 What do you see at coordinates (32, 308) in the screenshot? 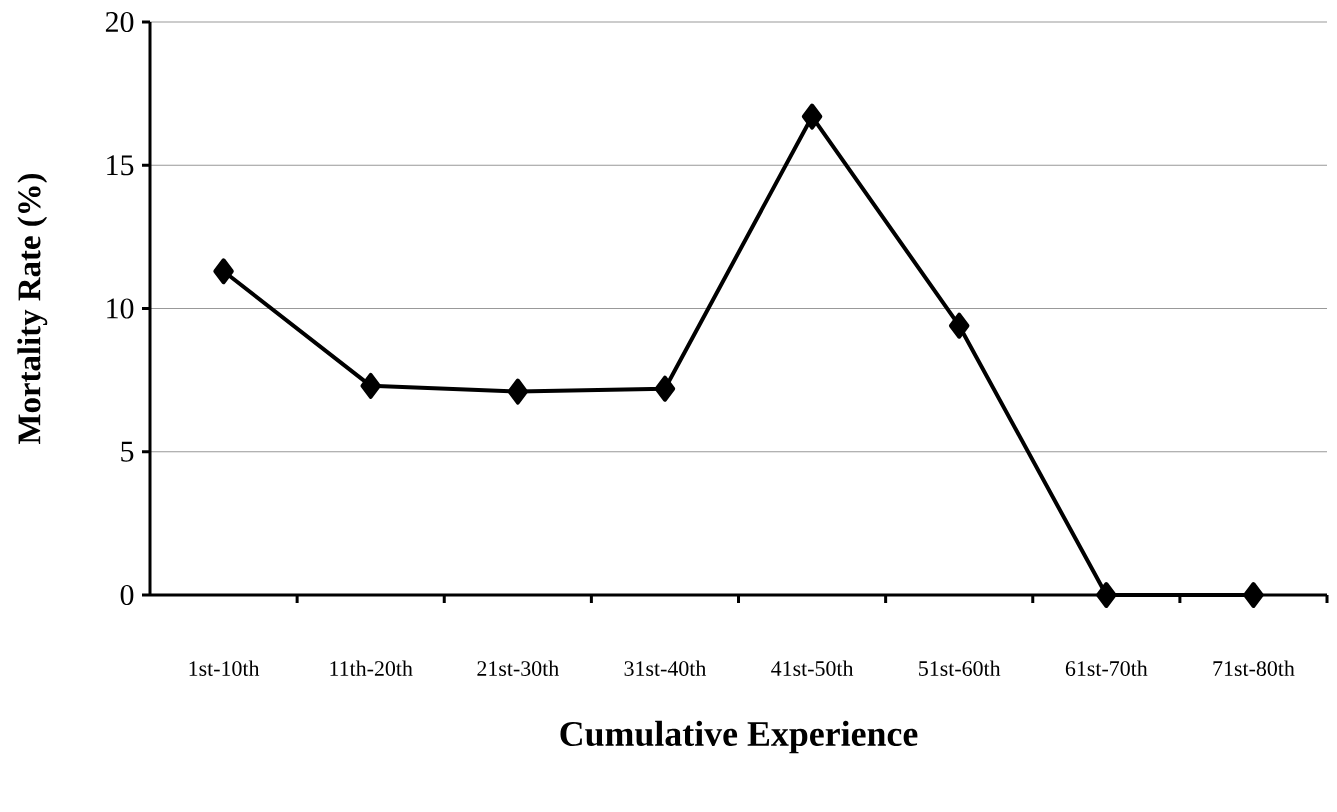
I see `y-axis-title: Mortality Rate (%)` at bounding box center [32, 308].